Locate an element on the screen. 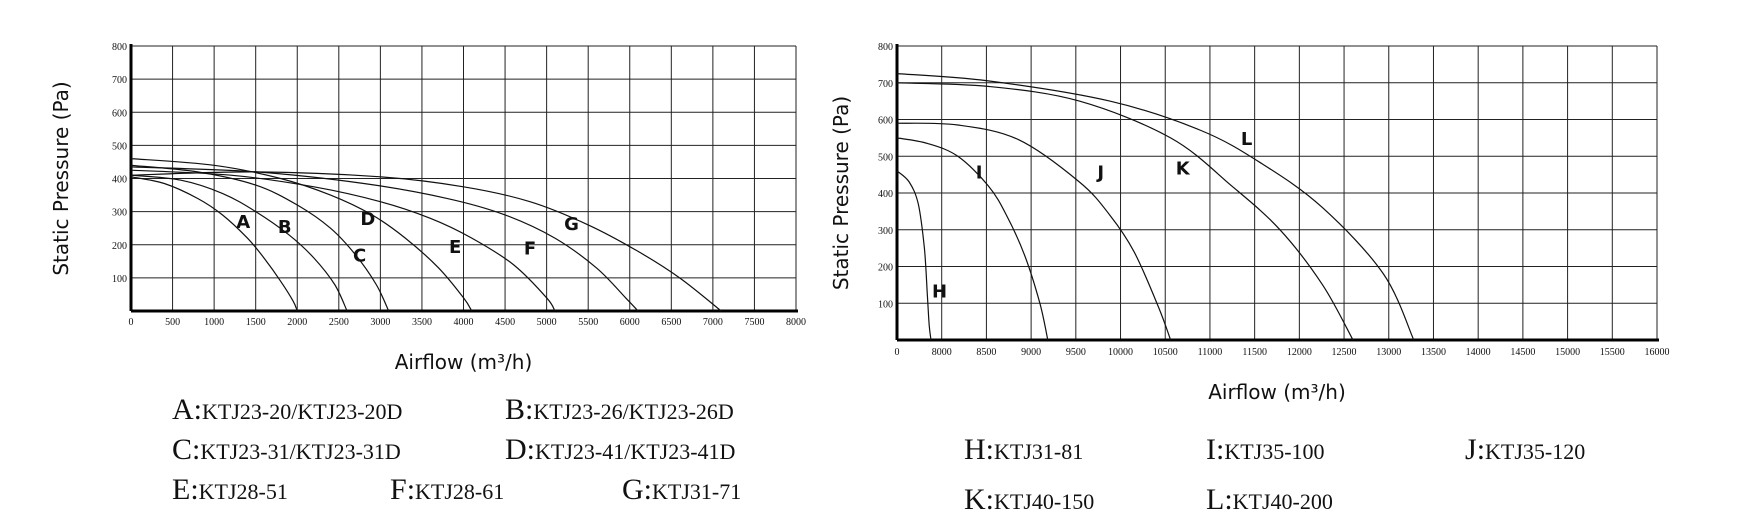 This screenshot has width=1741, height=531. legend-model: KTJ23-26/KTJ23-26D is located at coordinates (633, 411).